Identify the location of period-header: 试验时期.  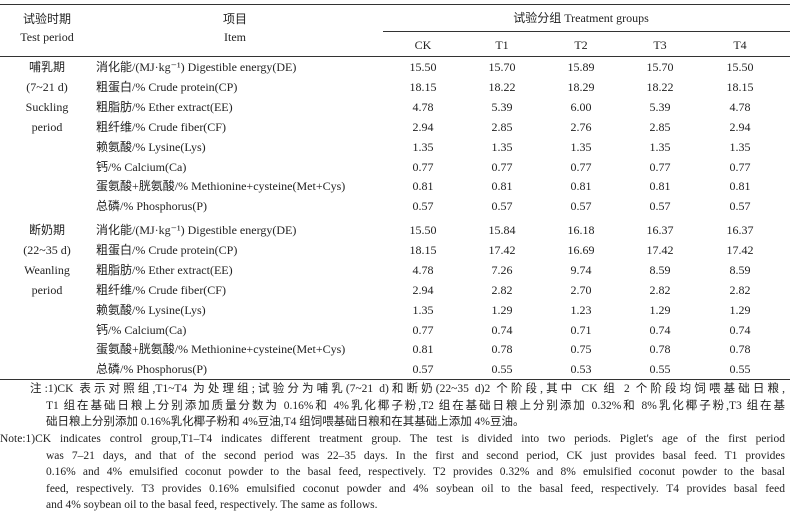
(47, 19).